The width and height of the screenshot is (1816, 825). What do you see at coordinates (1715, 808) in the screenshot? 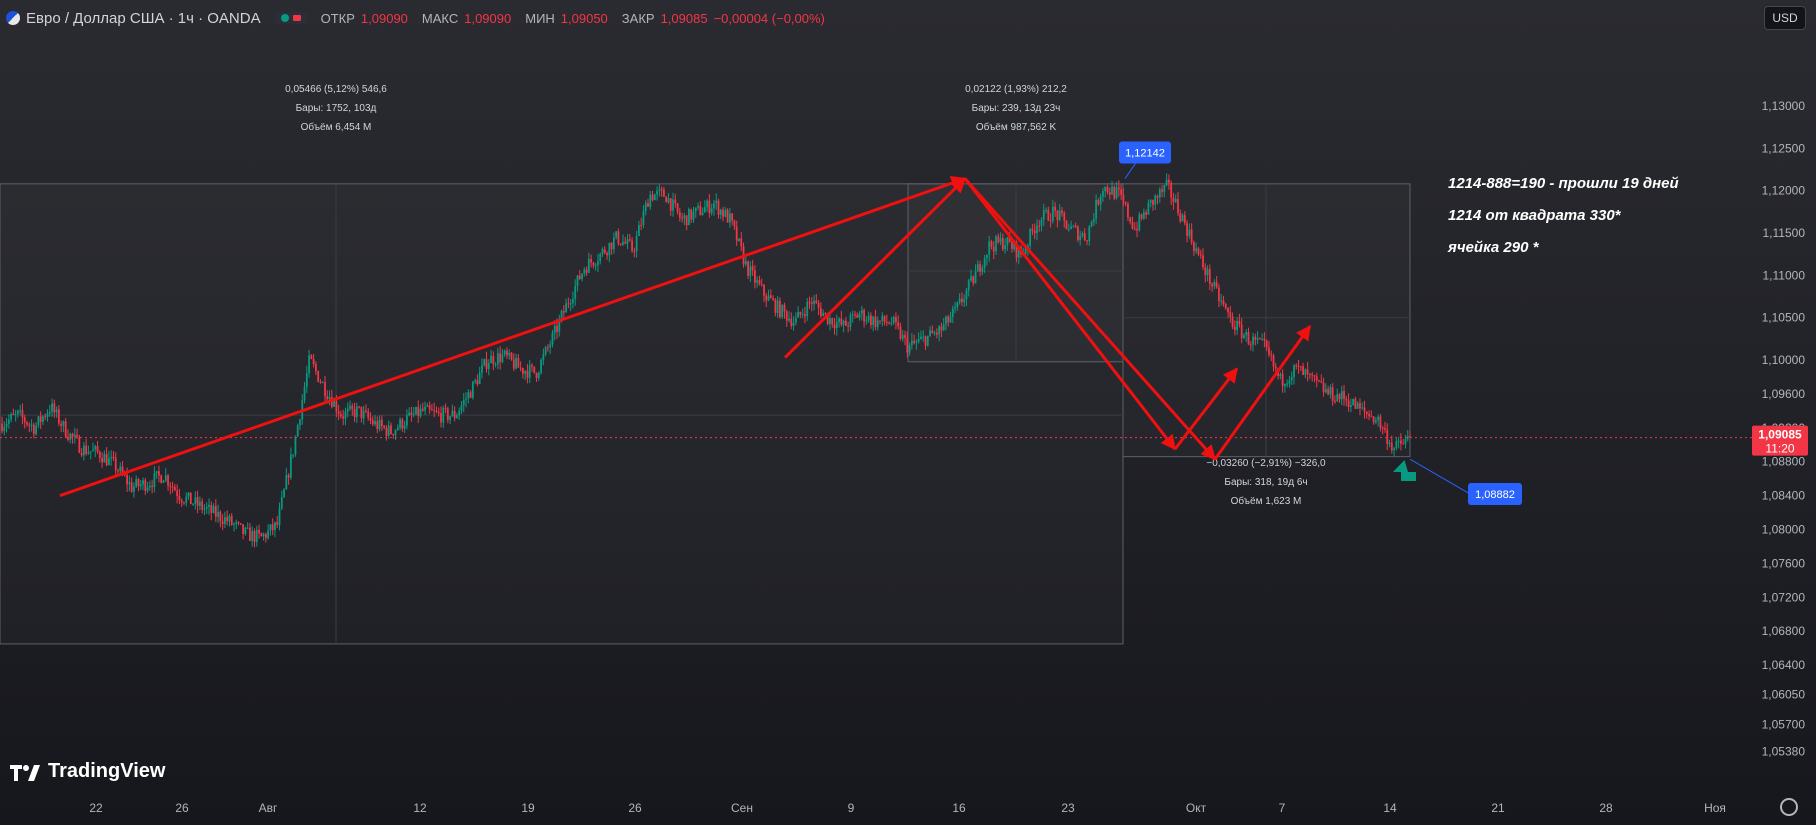
I see `time-tick-label: Ноя` at bounding box center [1715, 808].